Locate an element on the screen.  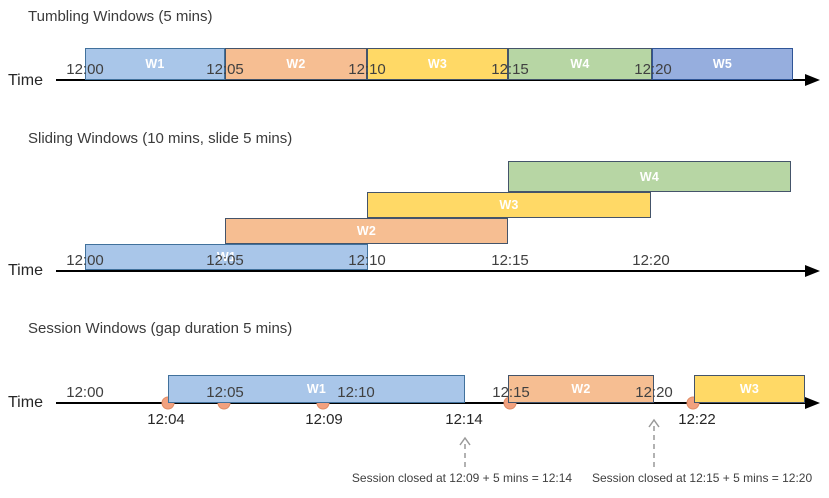
tumbling-window-w3-label: W3 is located at coordinates (437, 64).